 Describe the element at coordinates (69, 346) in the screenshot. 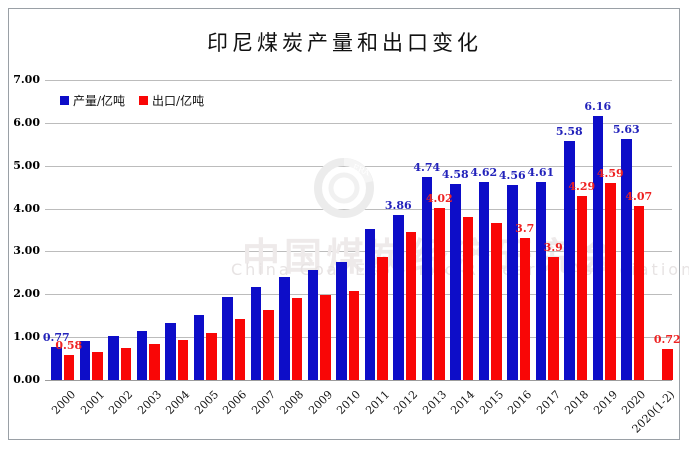

I see `bar-value-label: 0.58` at that location.